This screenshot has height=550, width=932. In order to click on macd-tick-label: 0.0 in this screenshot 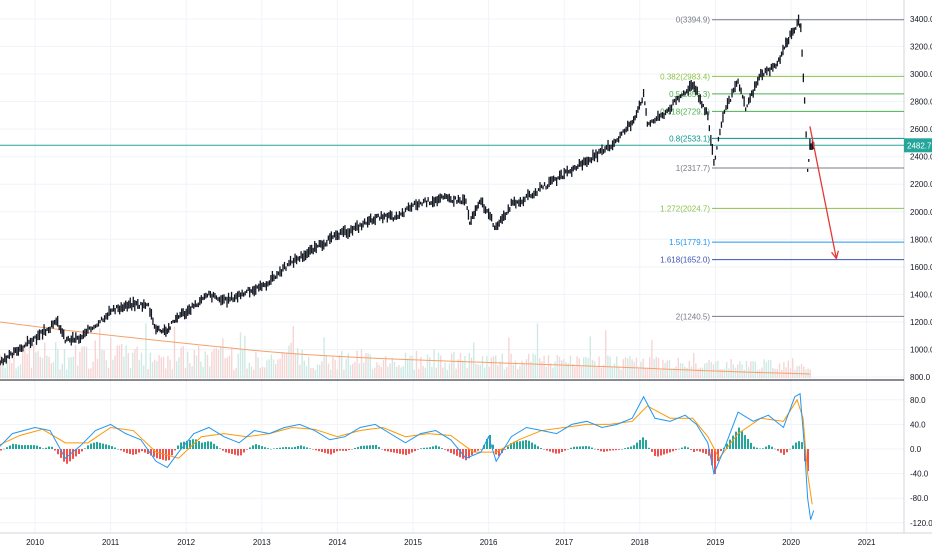, I will do `click(916, 449)`.